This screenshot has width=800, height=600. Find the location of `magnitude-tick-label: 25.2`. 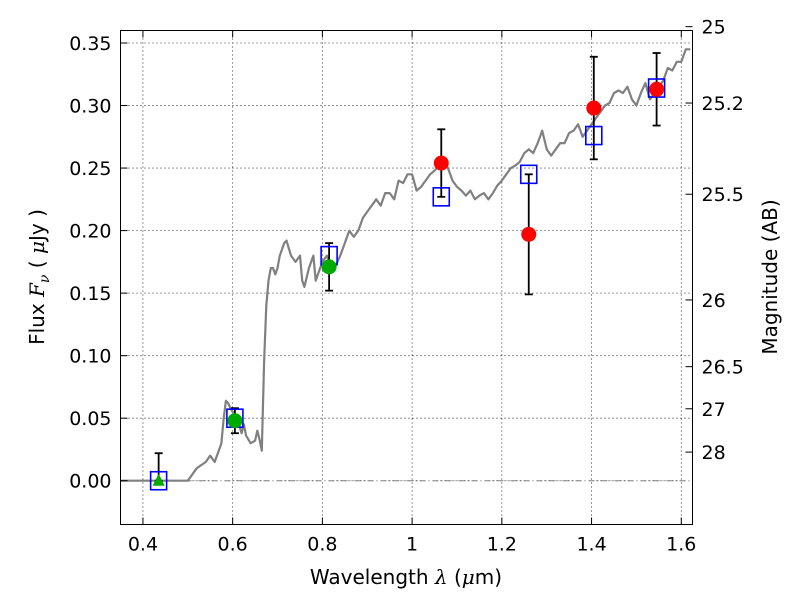

magnitude-tick-label: 25.2 is located at coordinates (723, 104).